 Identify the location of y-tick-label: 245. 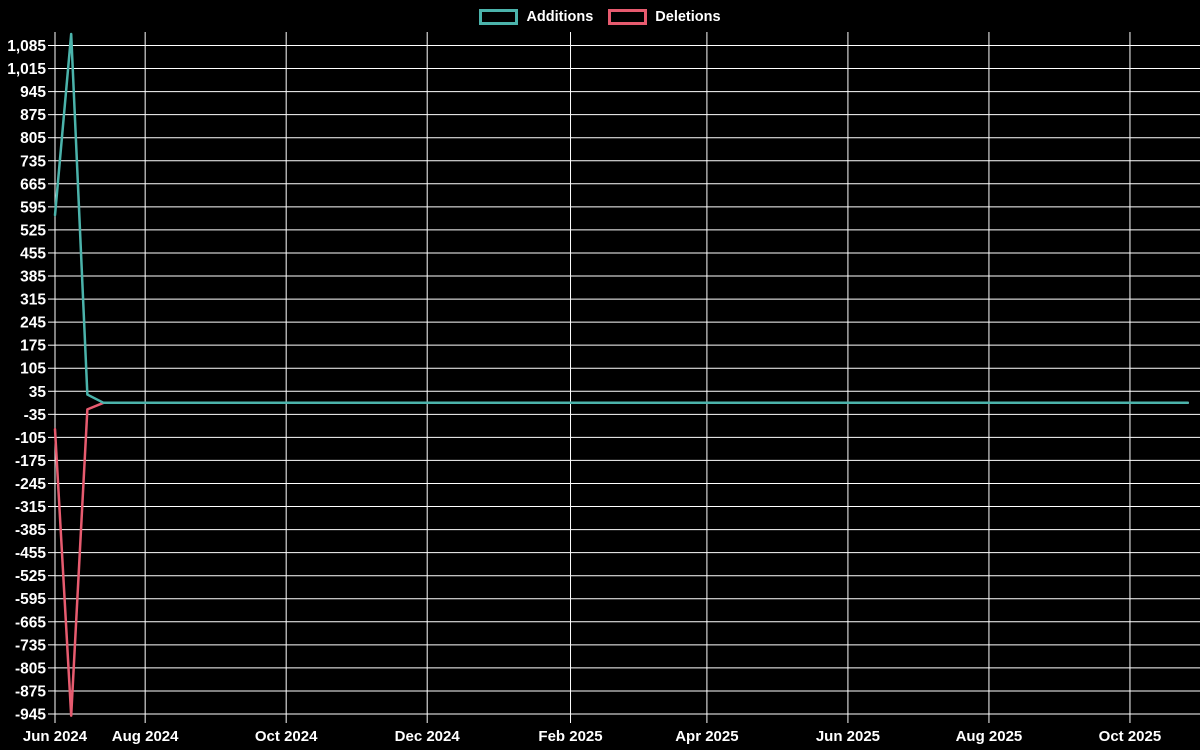
(33, 323).